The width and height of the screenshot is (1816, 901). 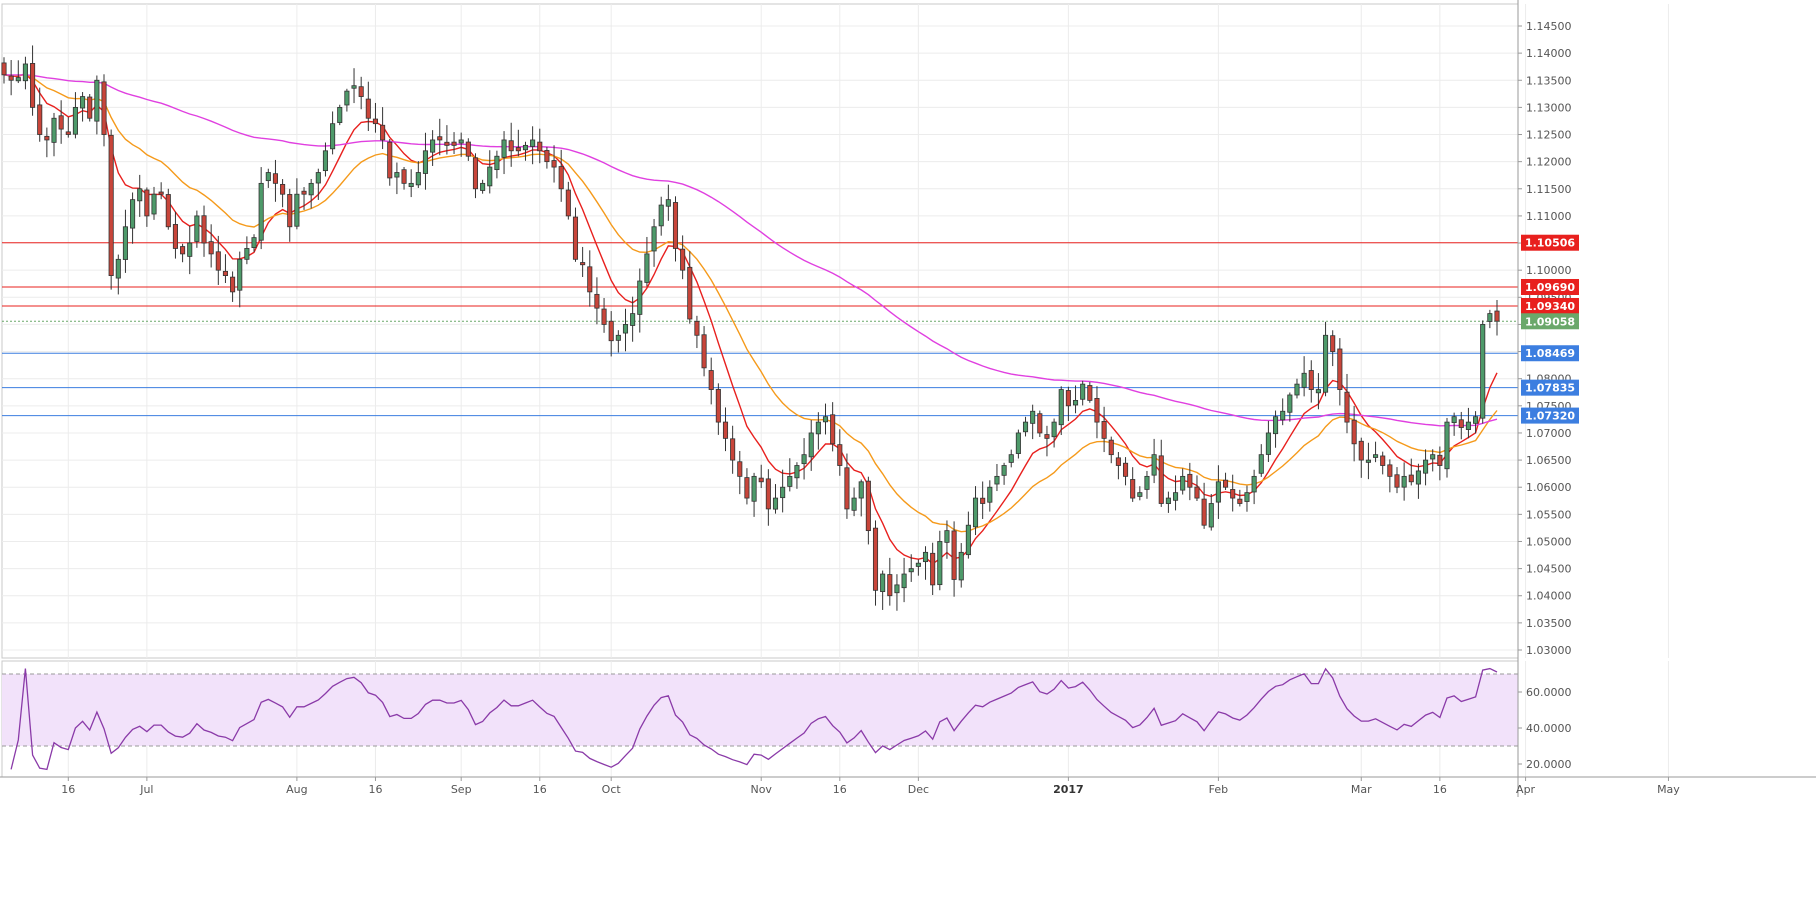 I want to click on price-tick-label: 1.06000, so click(x=1549, y=487).